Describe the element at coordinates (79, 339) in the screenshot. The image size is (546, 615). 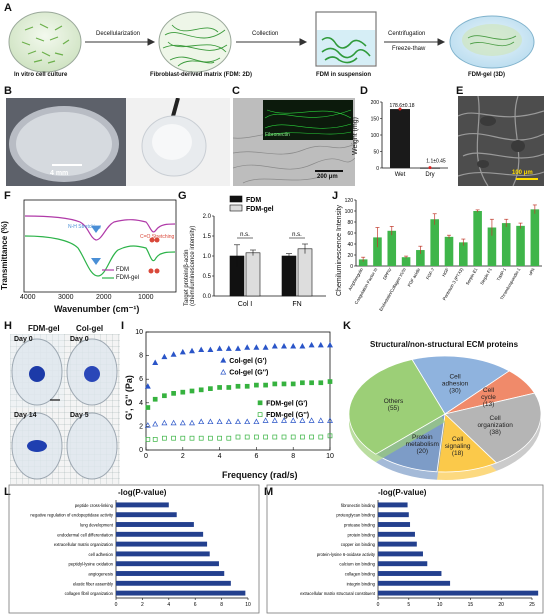
I see `h-day0-b: Day 0` at that location.